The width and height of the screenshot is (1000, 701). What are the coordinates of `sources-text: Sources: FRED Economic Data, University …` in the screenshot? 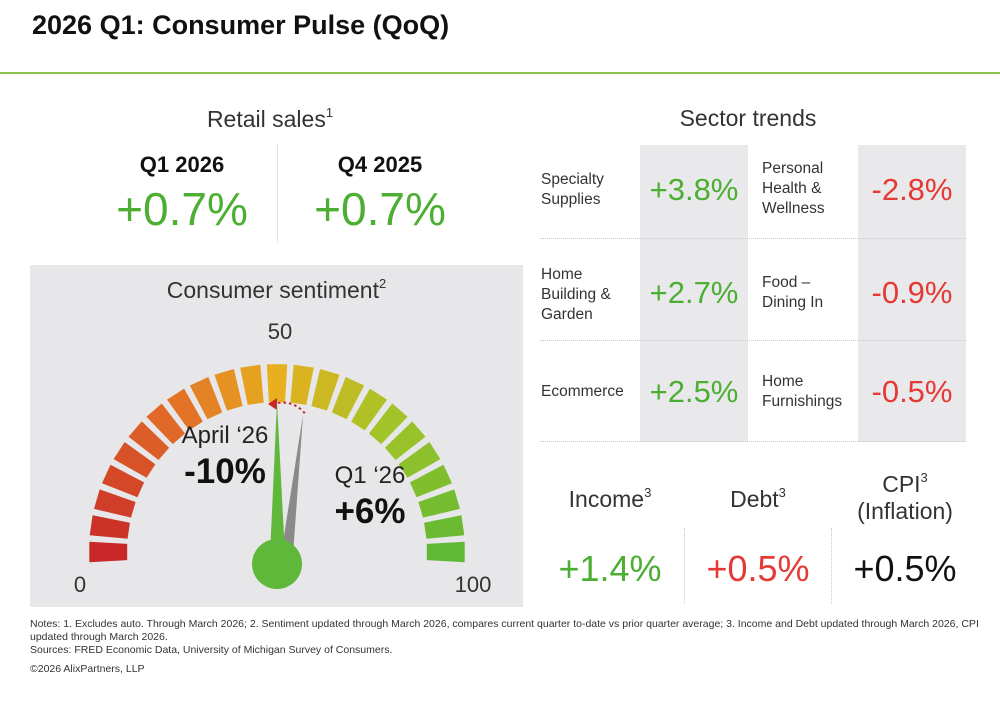 It's located at (211, 650).